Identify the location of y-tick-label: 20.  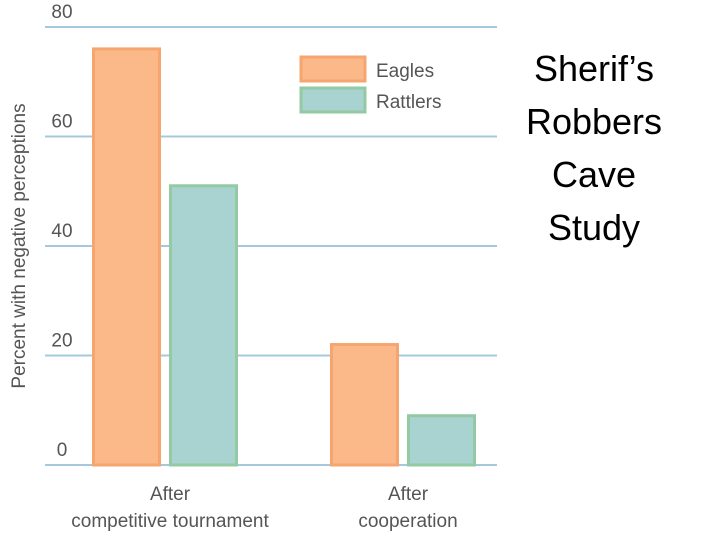
(61, 341).